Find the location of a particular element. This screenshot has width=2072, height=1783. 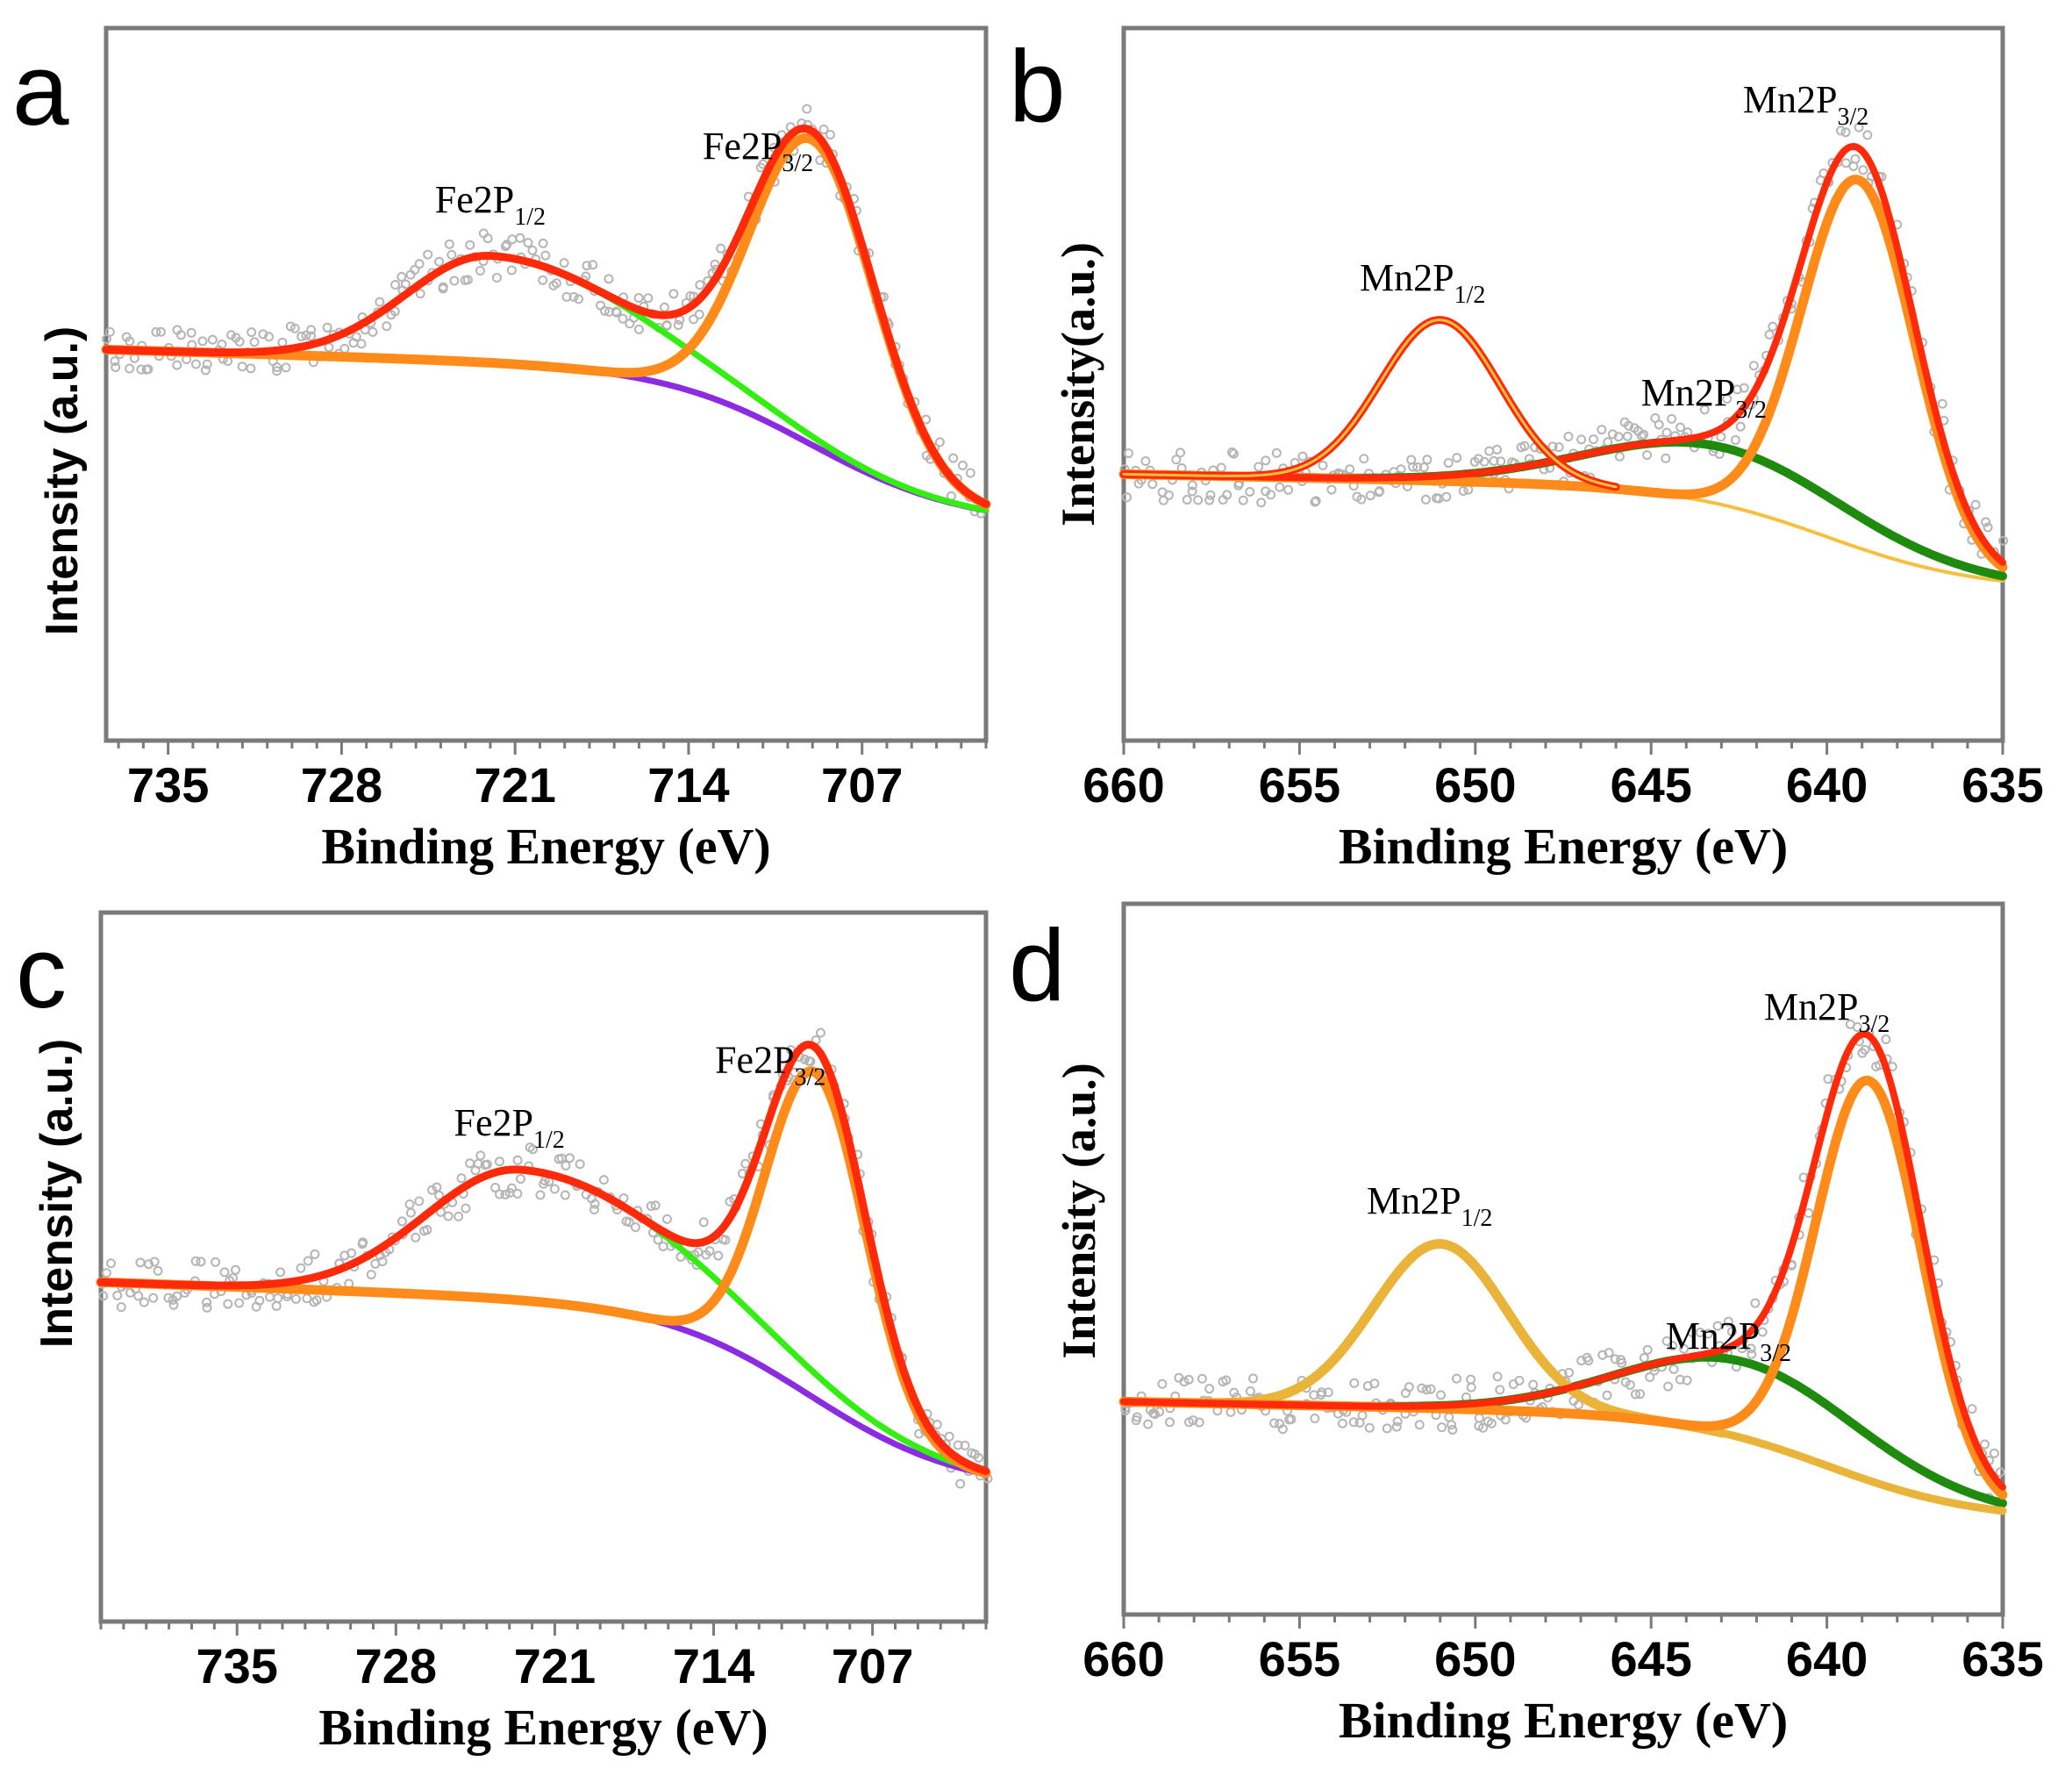

peak-label-mn2p-half: Mn2P1/2 is located at coordinates (1430, 1205).